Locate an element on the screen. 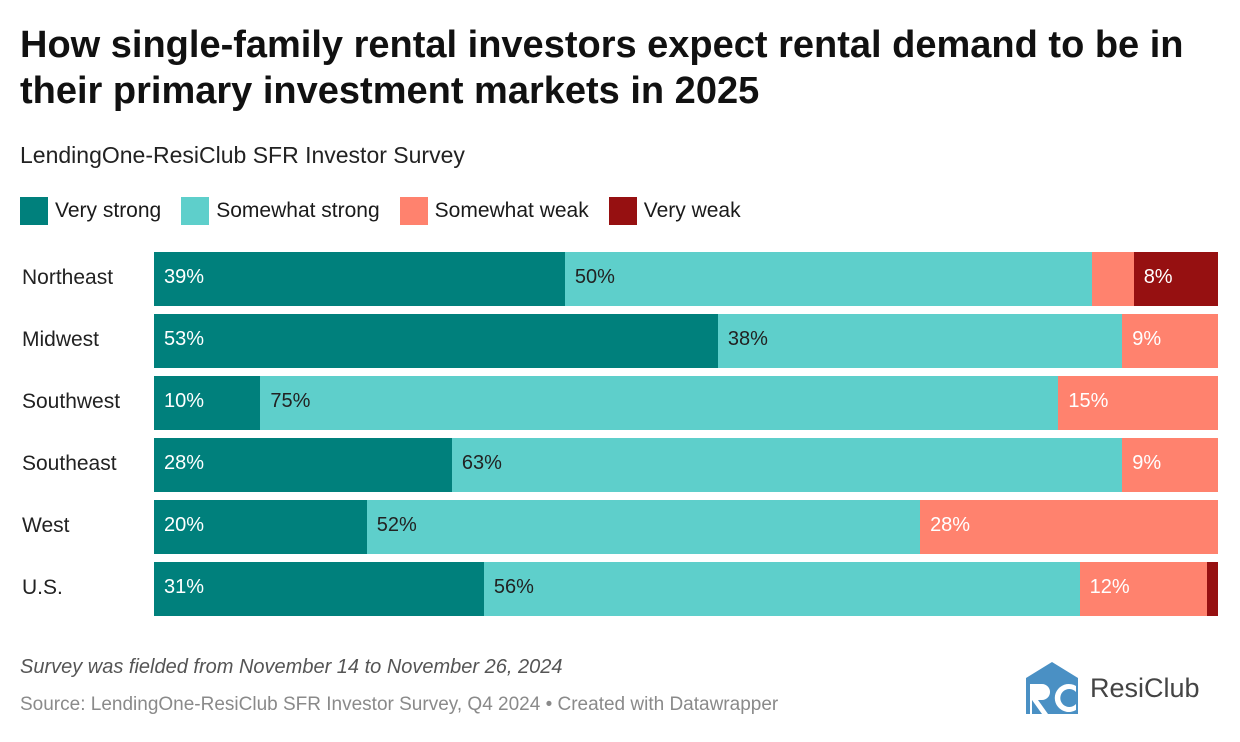 This screenshot has width=1240, height=742. legend-item: Very strong is located at coordinates (90, 211).